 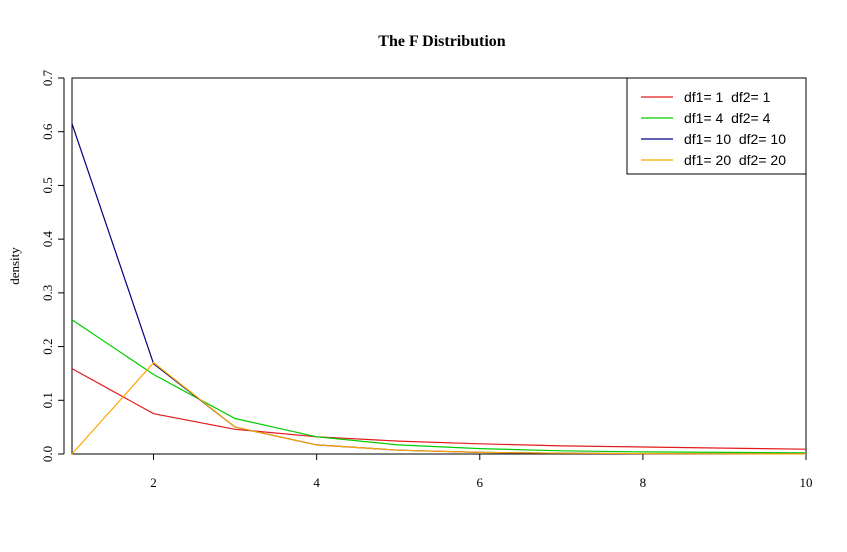 I want to click on chart-title: The F Distribution, so click(x=442, y=41).